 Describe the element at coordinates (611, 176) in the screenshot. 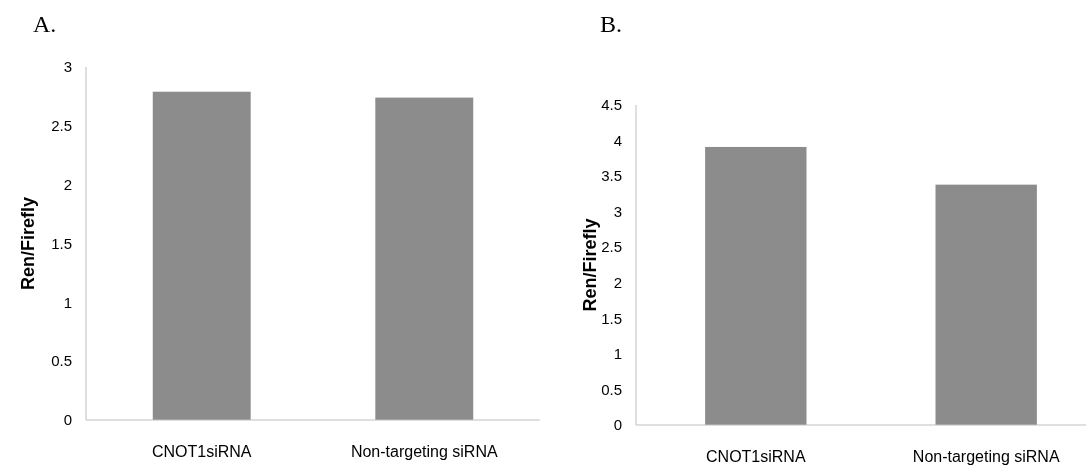

I see `y-tick-label: 3.5` at that location.